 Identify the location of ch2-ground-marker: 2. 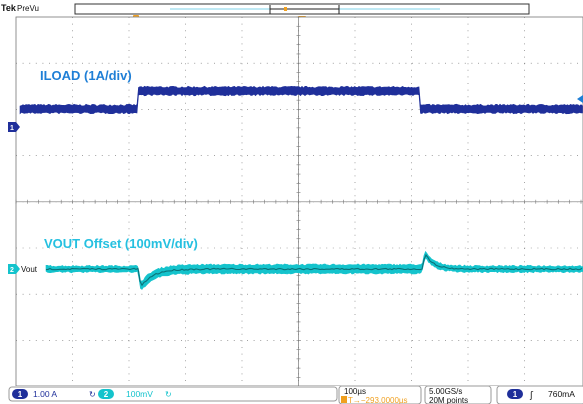
(14, 269).